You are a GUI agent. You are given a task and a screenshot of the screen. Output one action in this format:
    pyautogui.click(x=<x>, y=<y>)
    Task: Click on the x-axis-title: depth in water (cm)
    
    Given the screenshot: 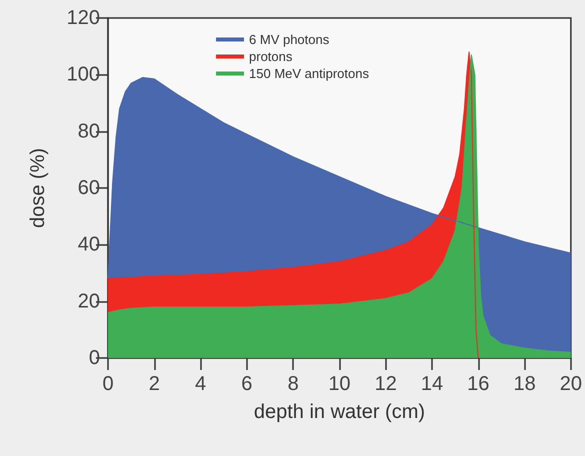 What is the action you would take?
    pyautogui.click(x=340, y=412)
    